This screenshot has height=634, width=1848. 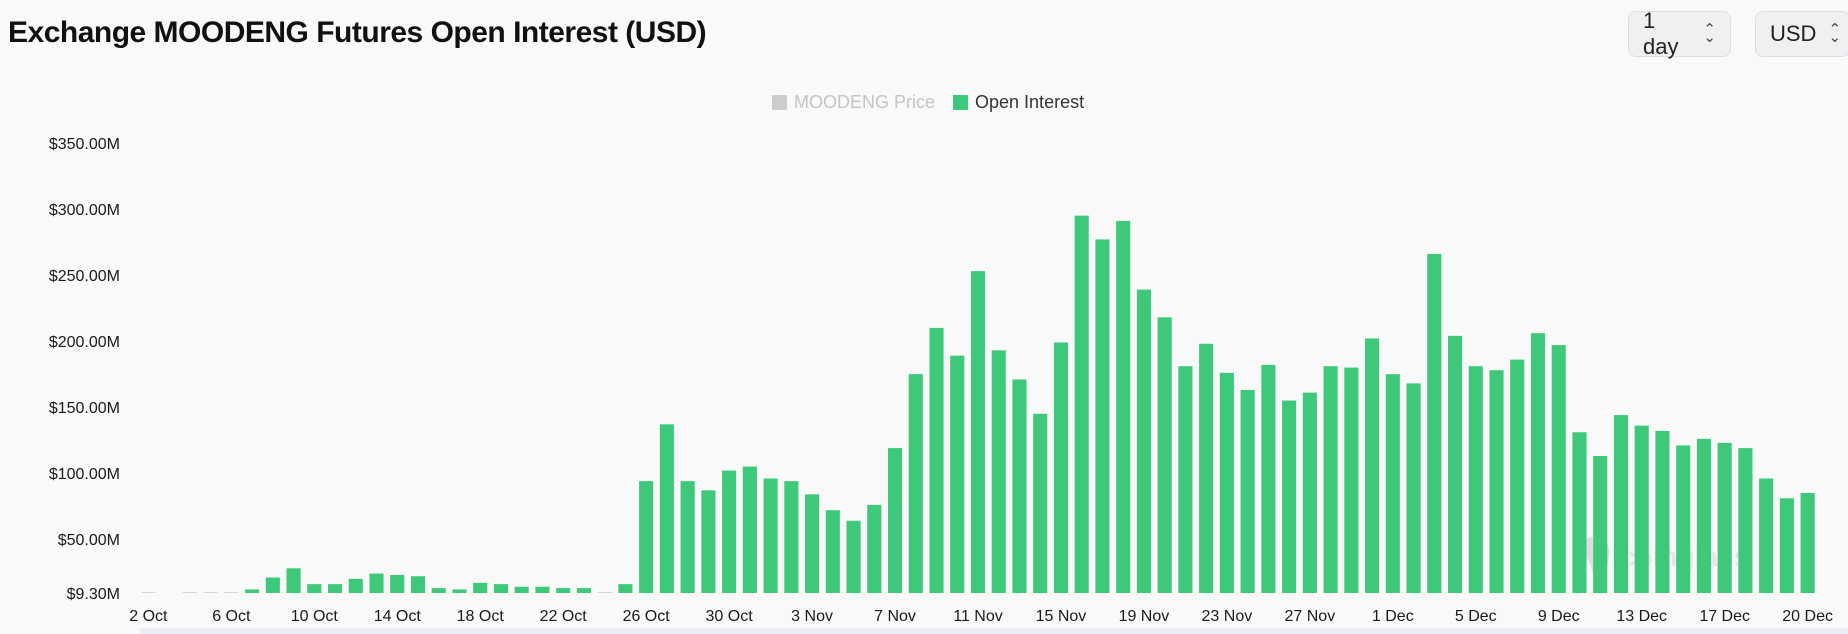 I want to click on x-tick-label: 15 Nov, so click(x=1061, y=616).